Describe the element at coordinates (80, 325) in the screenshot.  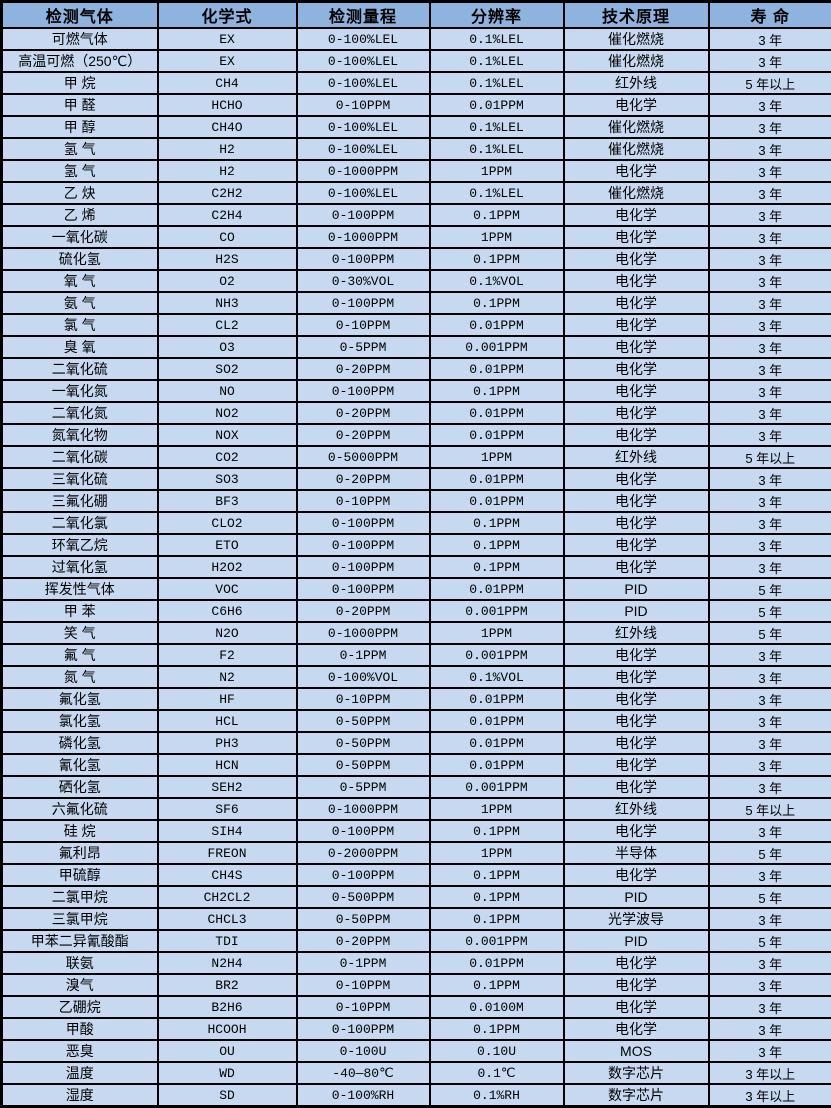
I see `cell-gas-name: 氯 气` at that location.